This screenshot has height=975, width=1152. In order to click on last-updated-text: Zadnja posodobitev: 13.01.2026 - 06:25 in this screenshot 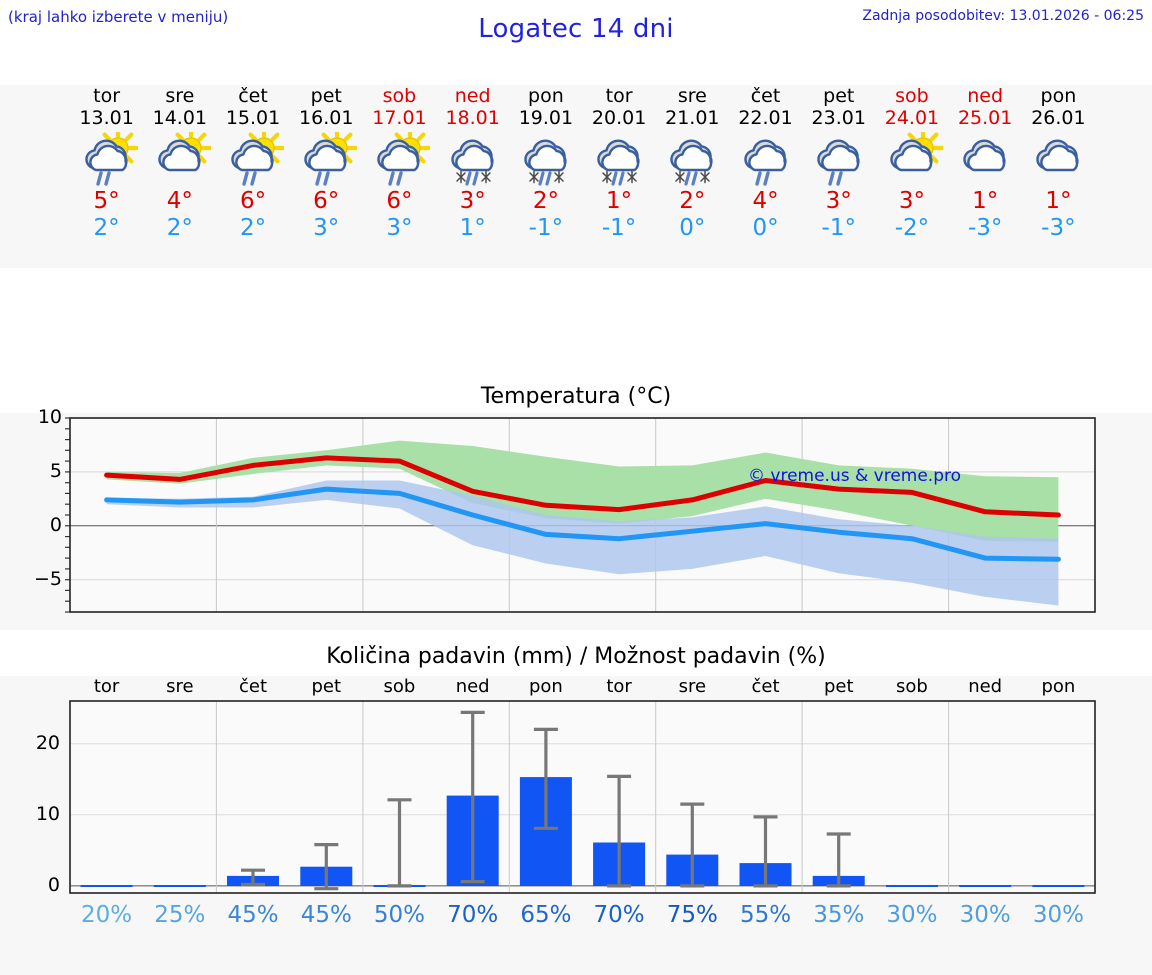, I will do `click(1003, 16)`.